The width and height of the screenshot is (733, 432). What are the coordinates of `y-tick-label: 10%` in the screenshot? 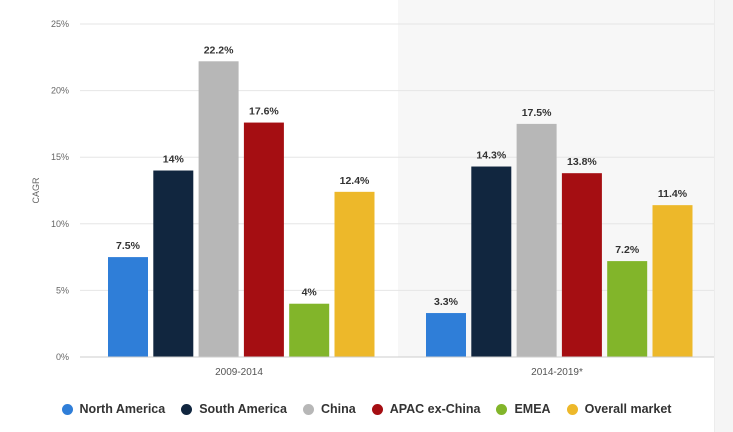 It's located at (60, 224).